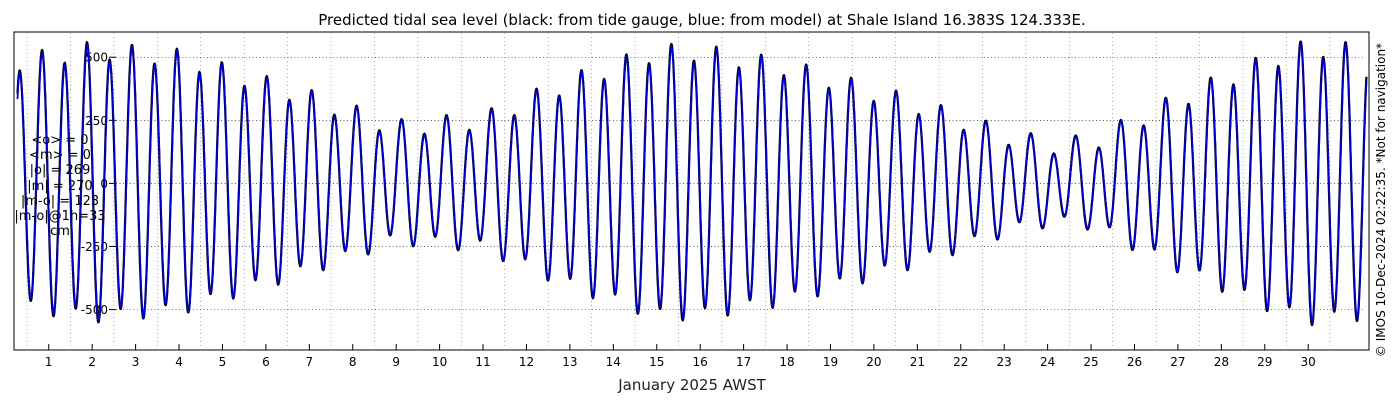 The width and height of the screenshot is (1400, 400). I want to click on x-tick-label: 4, so click(179, 362).